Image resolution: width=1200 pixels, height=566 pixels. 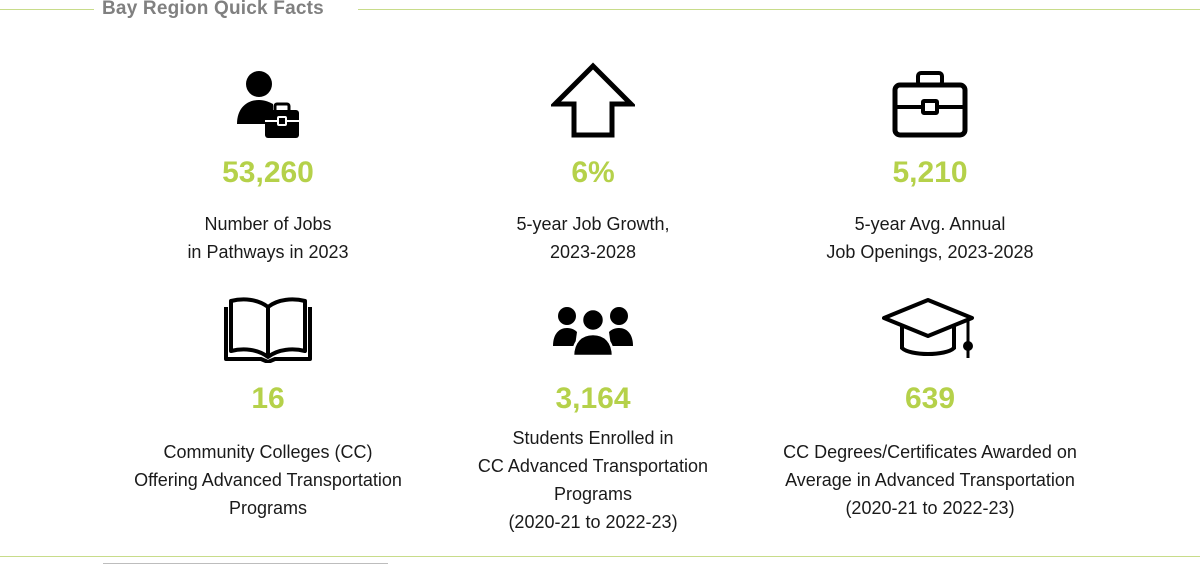 I want to click on footer-rule, so click(x=600, y=556).